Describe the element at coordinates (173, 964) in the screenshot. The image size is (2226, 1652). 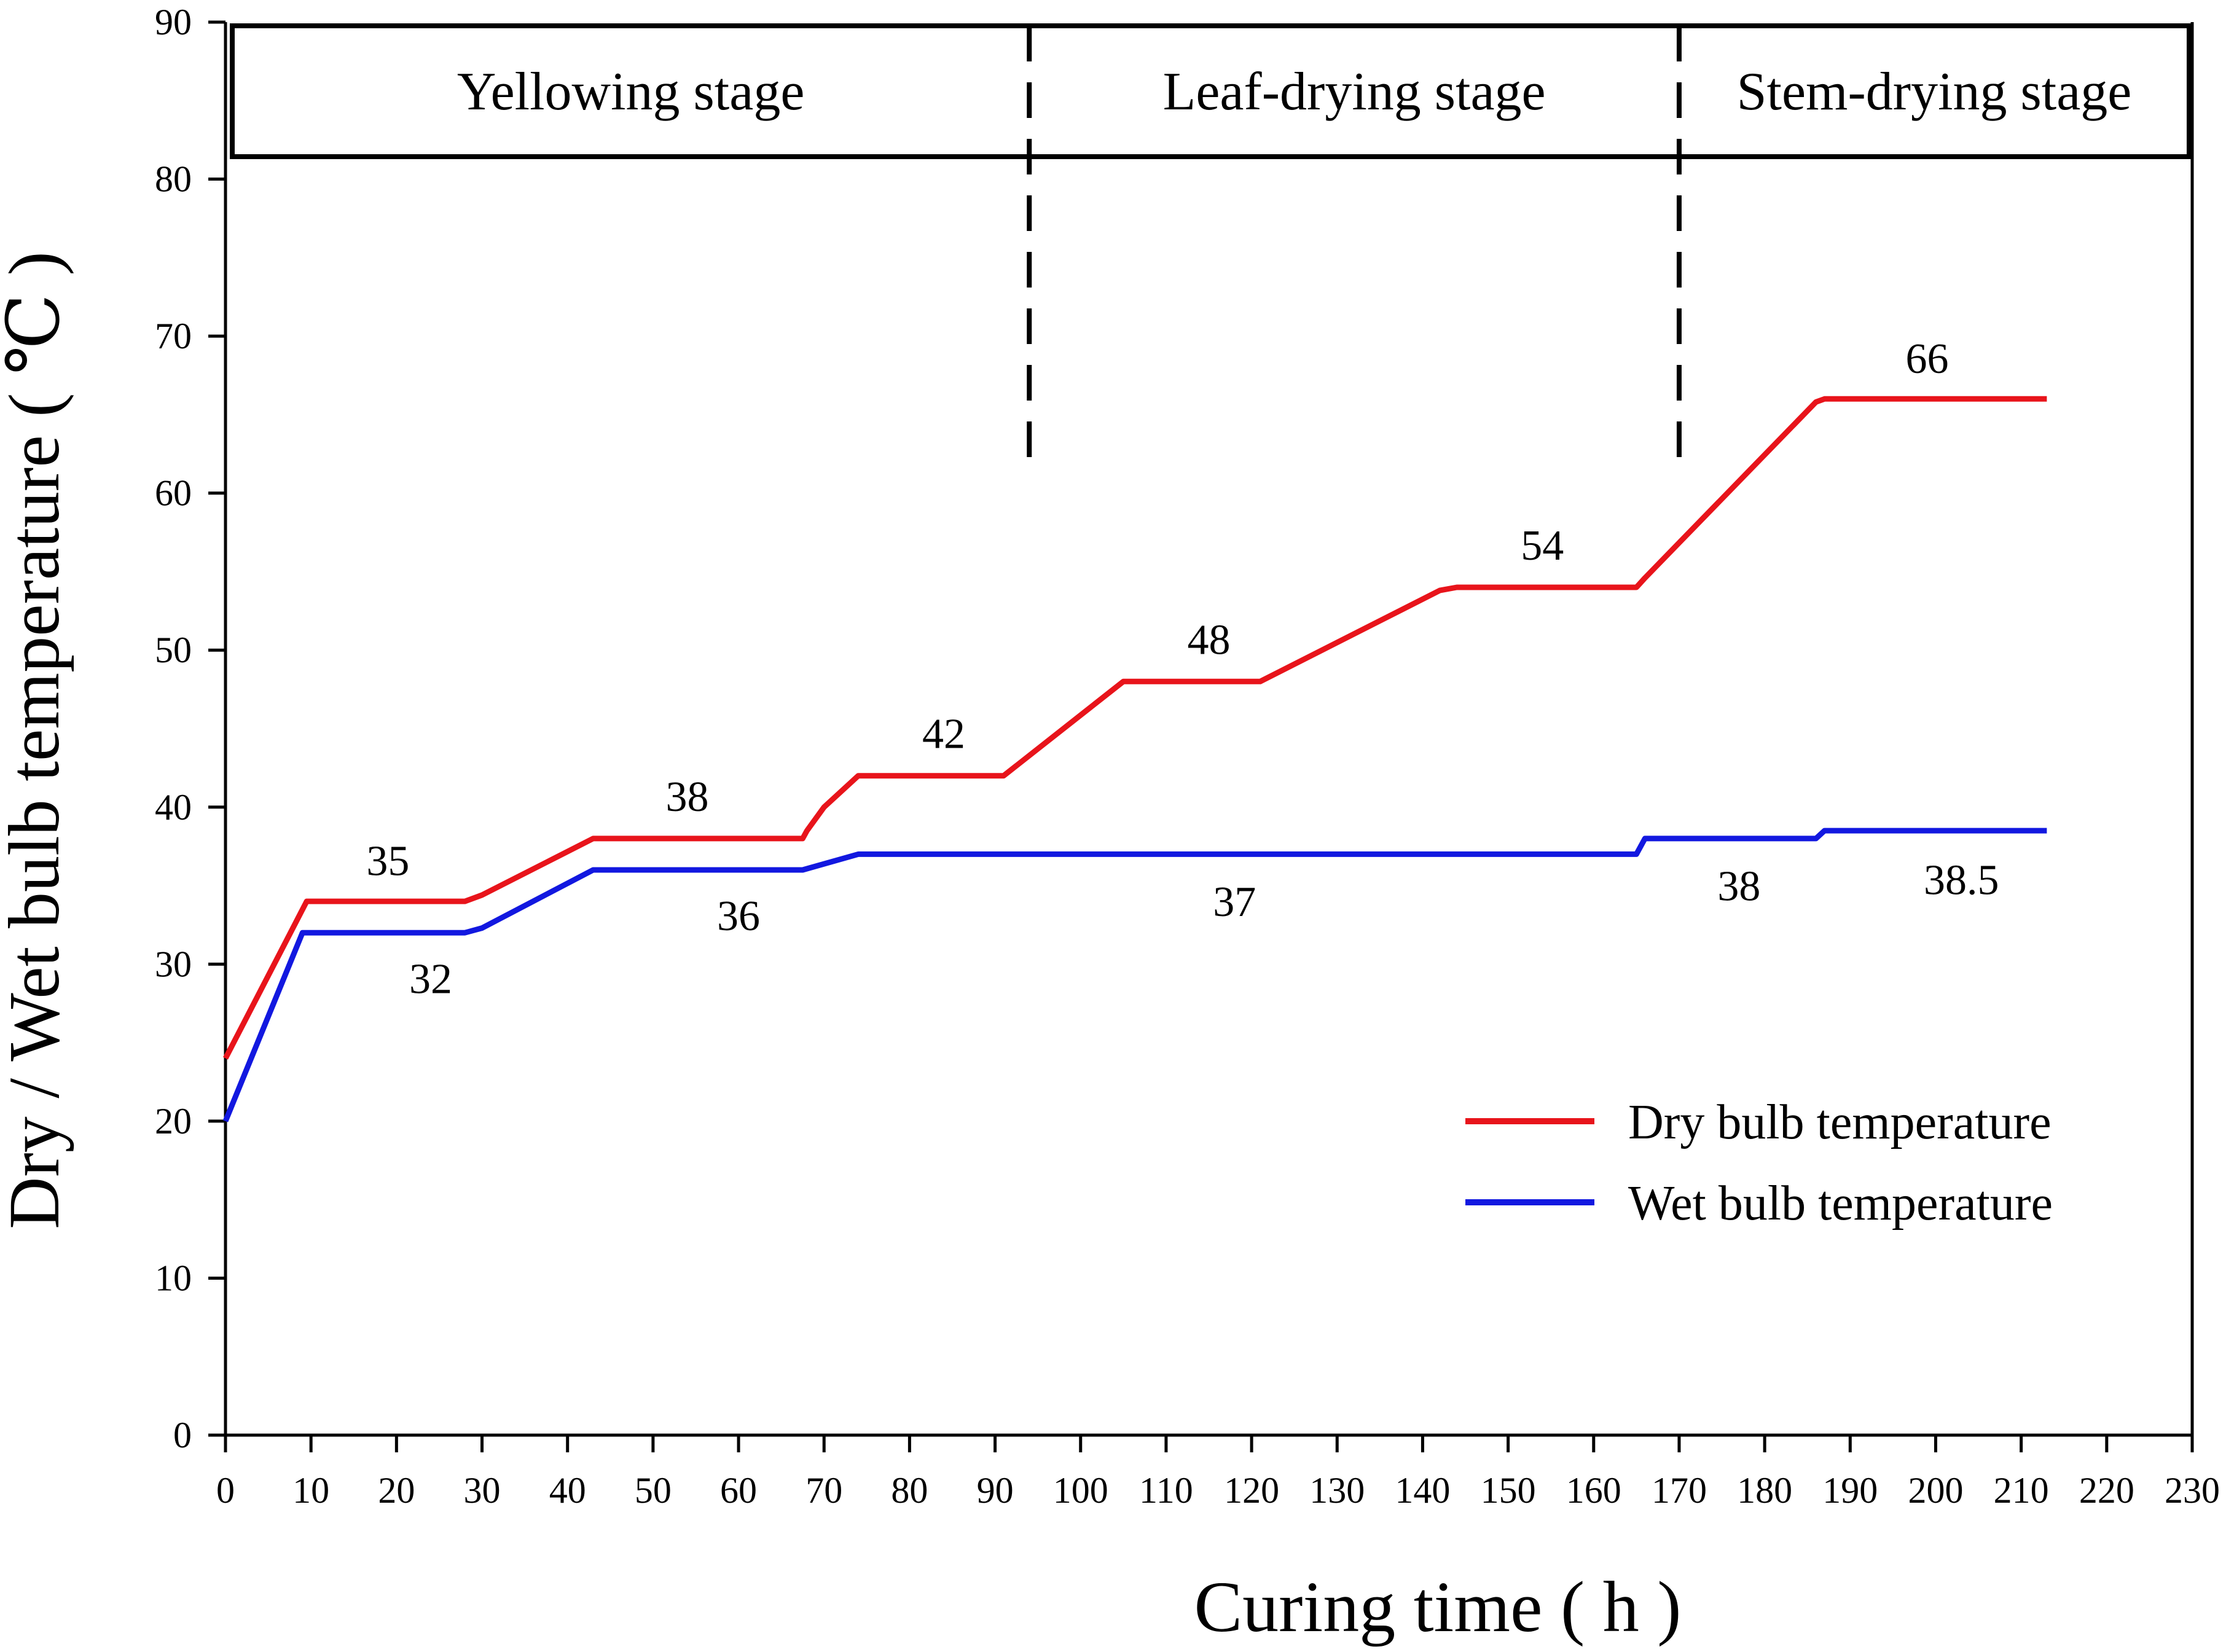
I see `y-tick-label: 30` at that location.